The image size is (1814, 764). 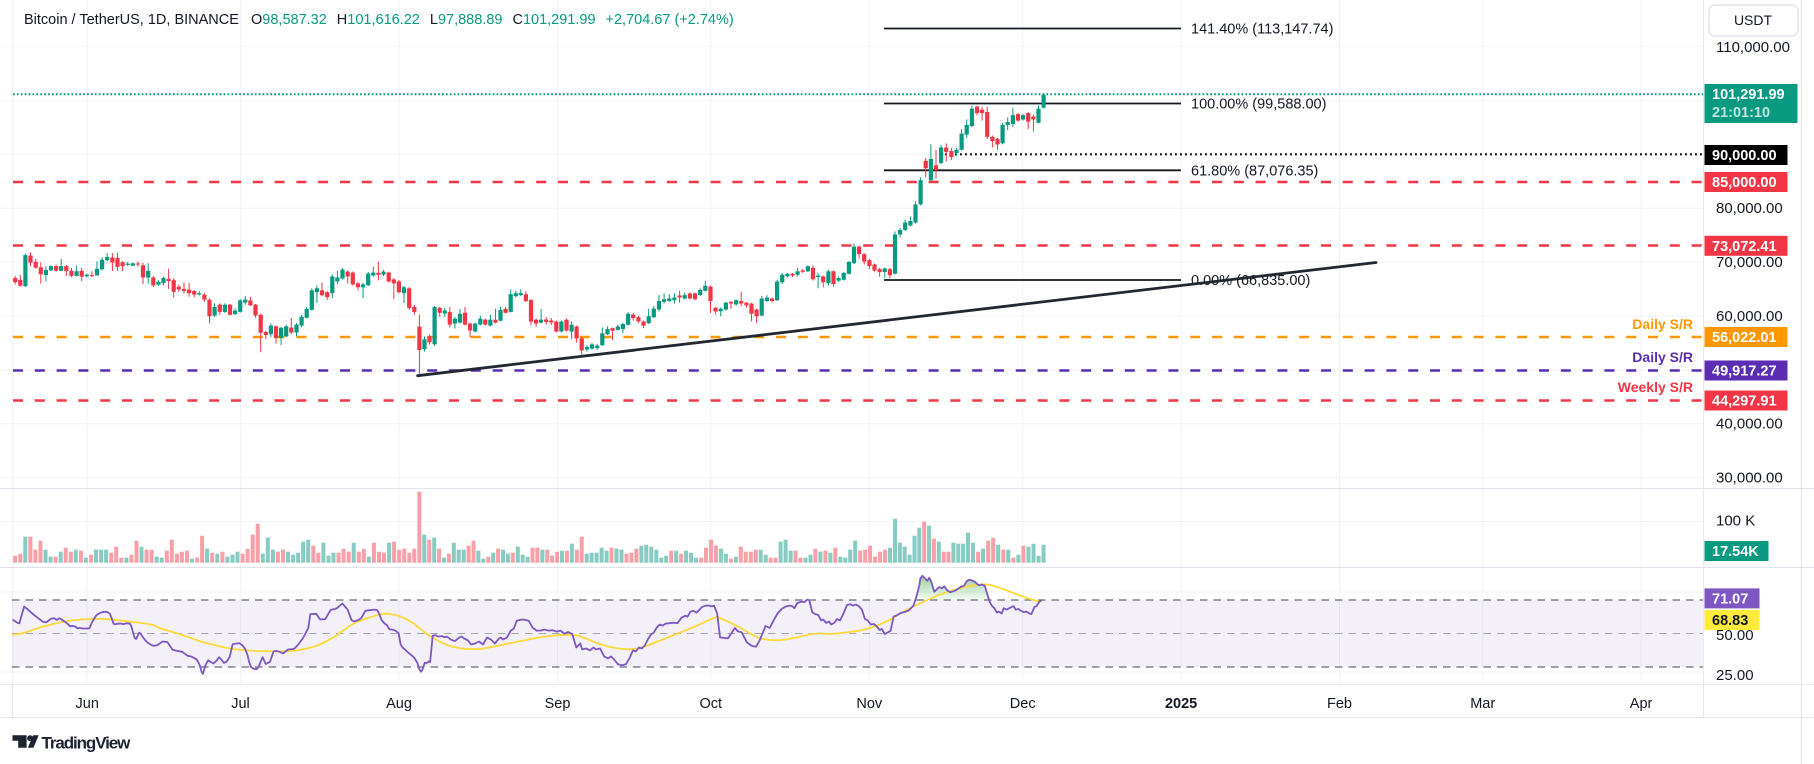 What do you see at coordinates (1262, 30) in the screenshot?
I see `svg-text: 141.40% (113,147.74)` at bounding box center [1262, 30].